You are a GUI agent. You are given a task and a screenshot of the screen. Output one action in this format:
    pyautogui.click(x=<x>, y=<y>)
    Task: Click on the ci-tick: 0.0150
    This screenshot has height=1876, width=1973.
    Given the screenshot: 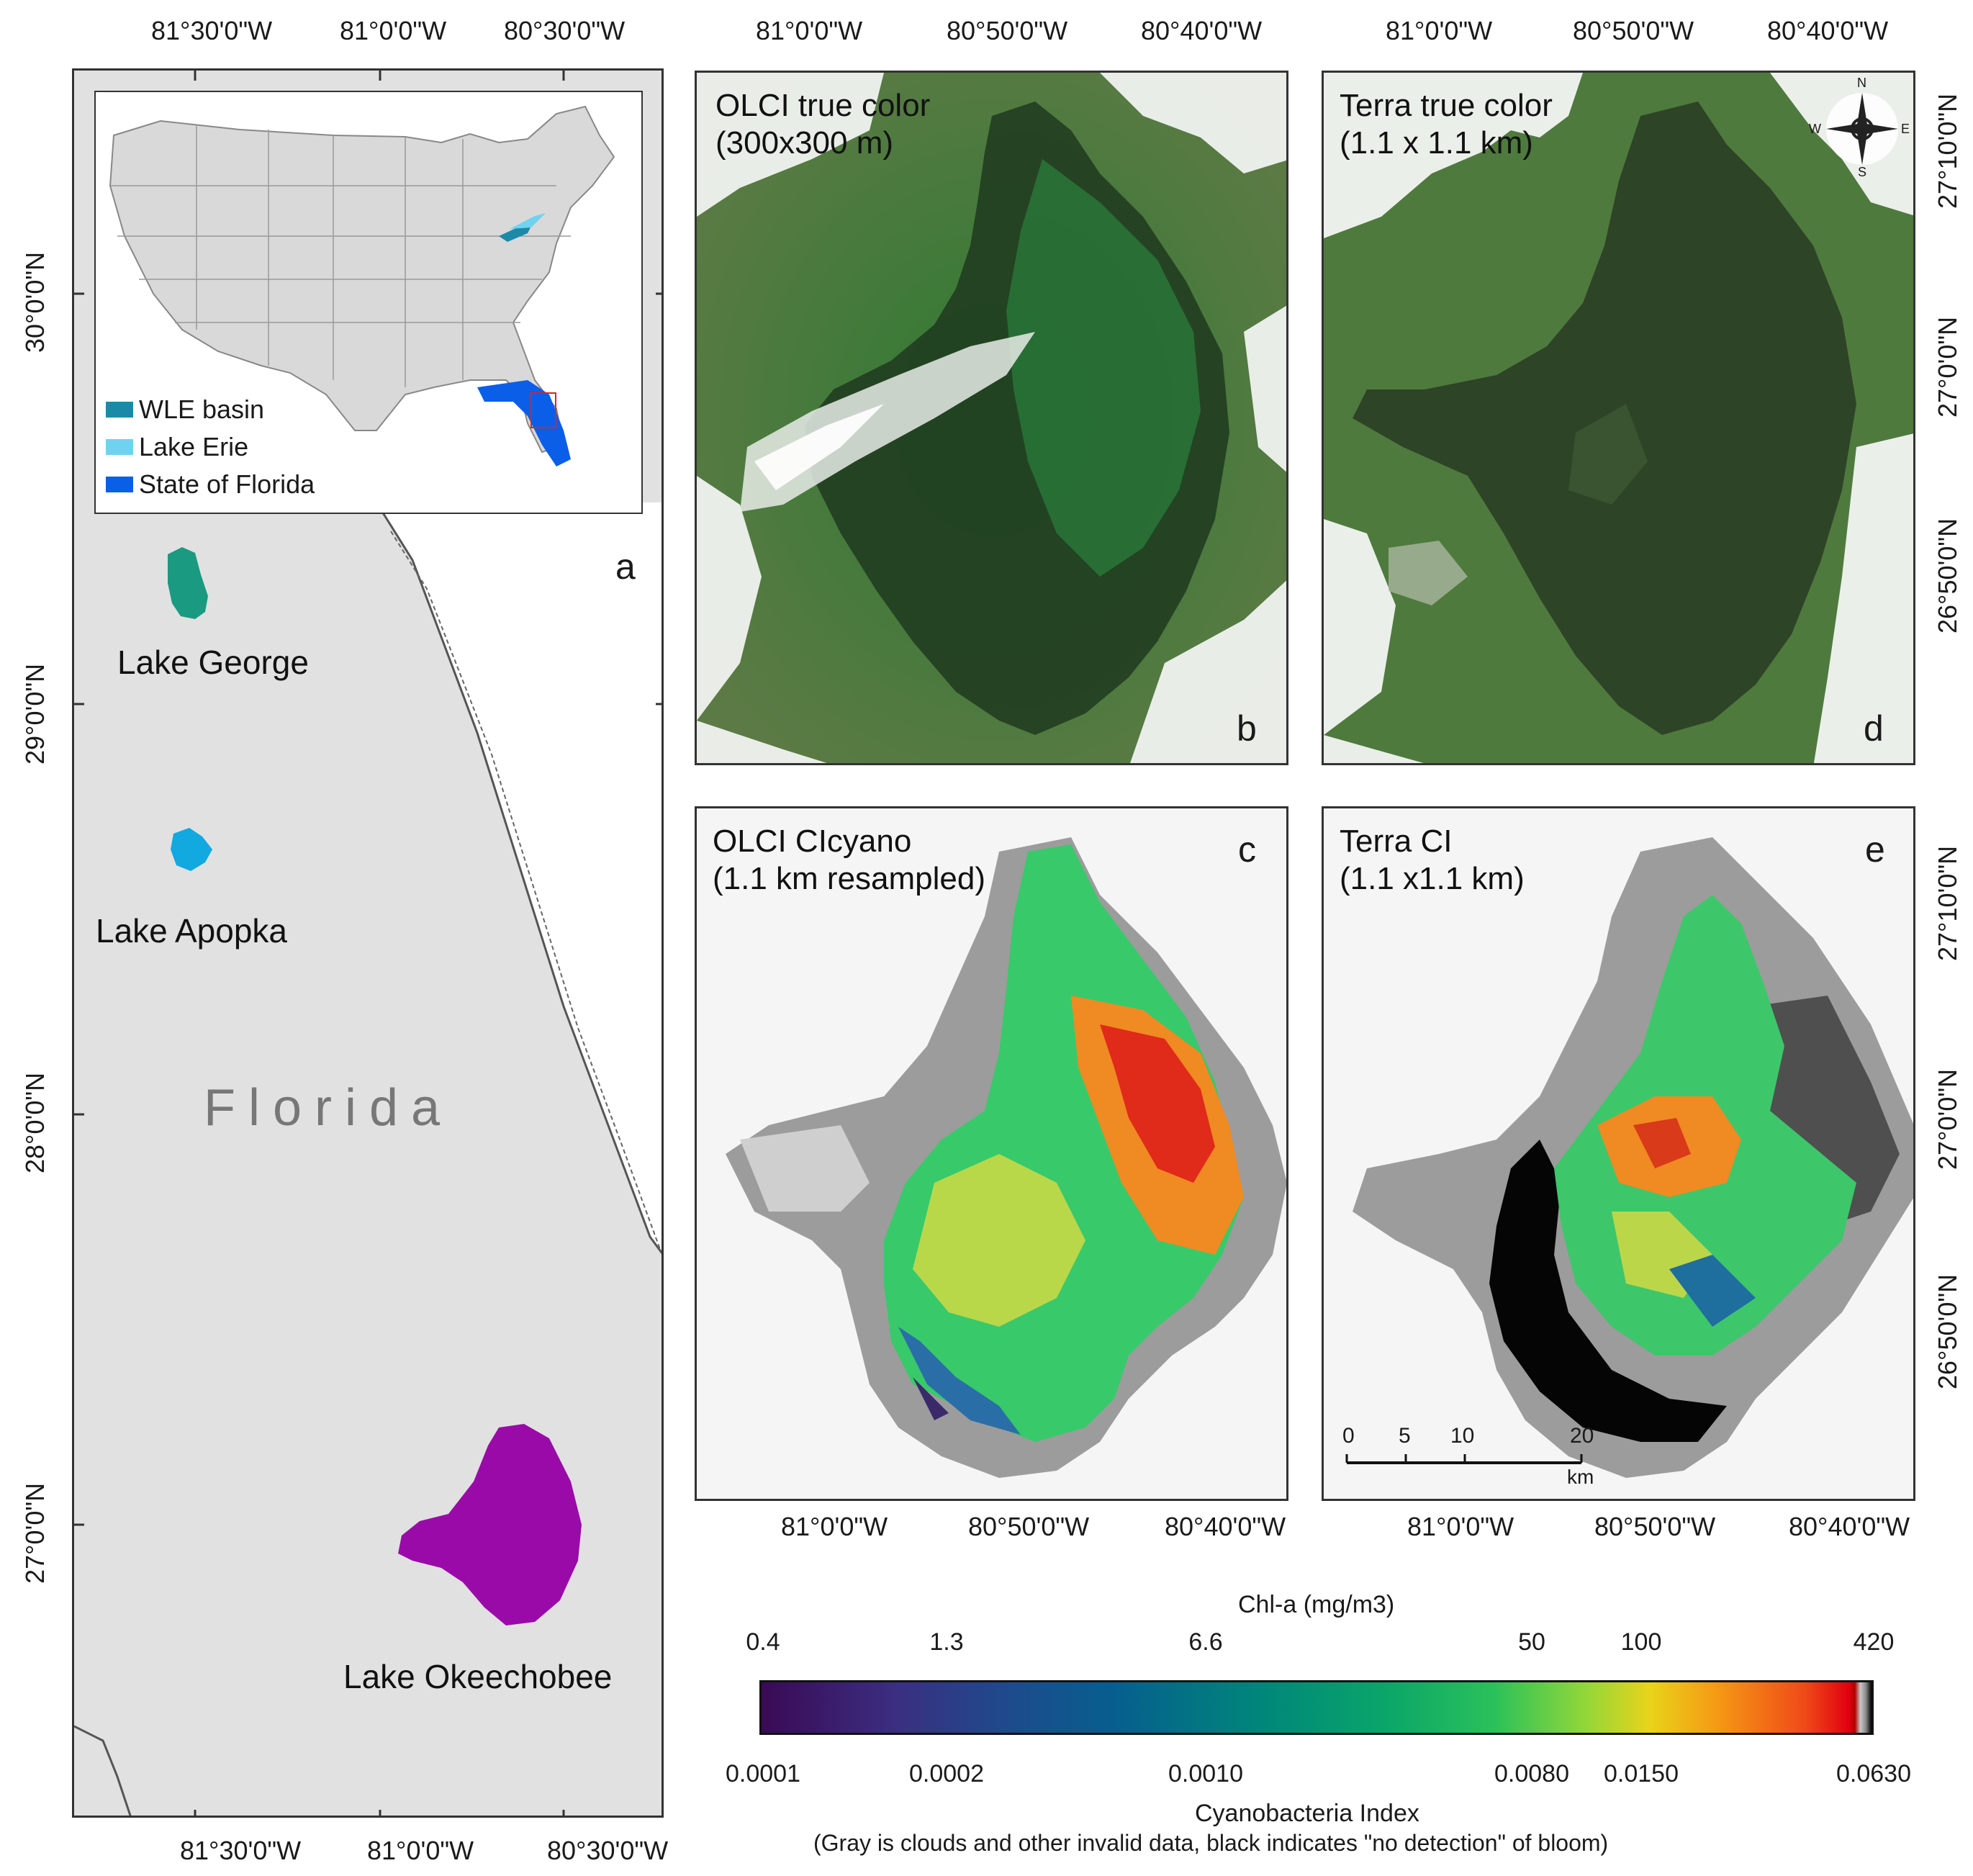 What is the action you would take?
    pyautogui.click(x=1641, y=1774)
    